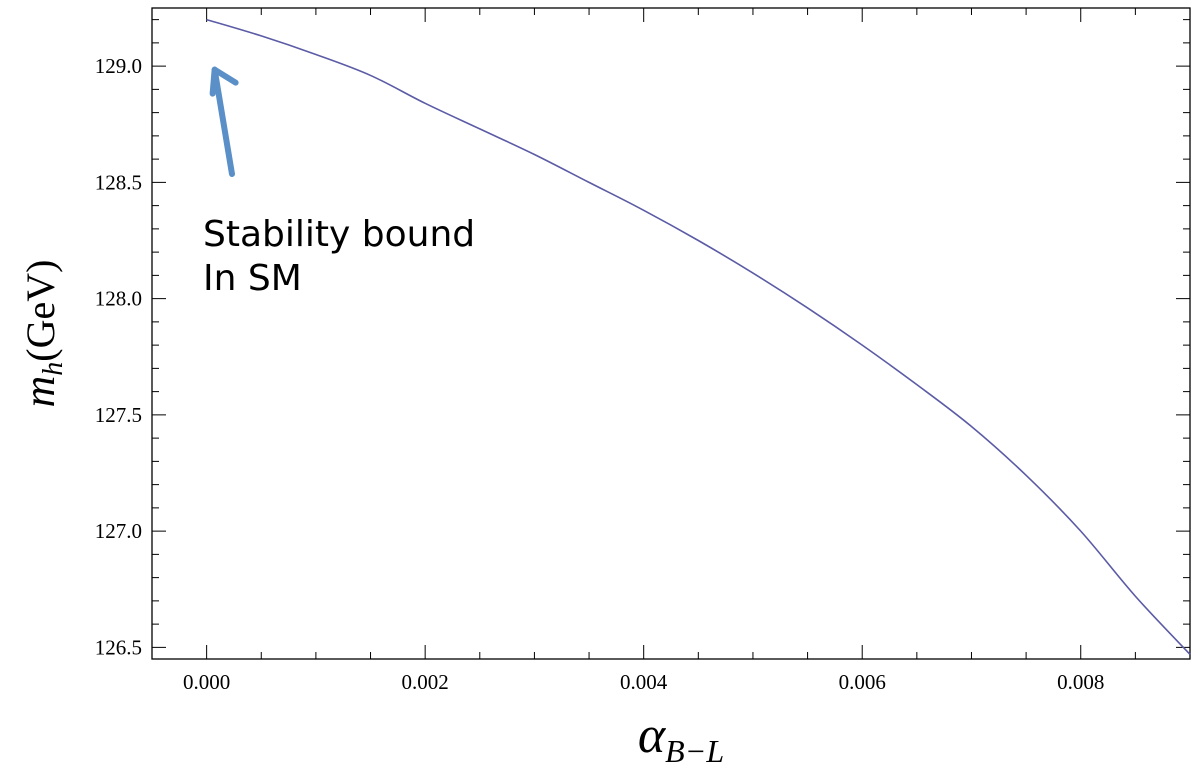 The height and width of the screenshot is (774, 1194). What do you see at coordinates (862, 682) in the screenshot?
I see `x-tick-label: 0.006` at bounding box center [862, 682].